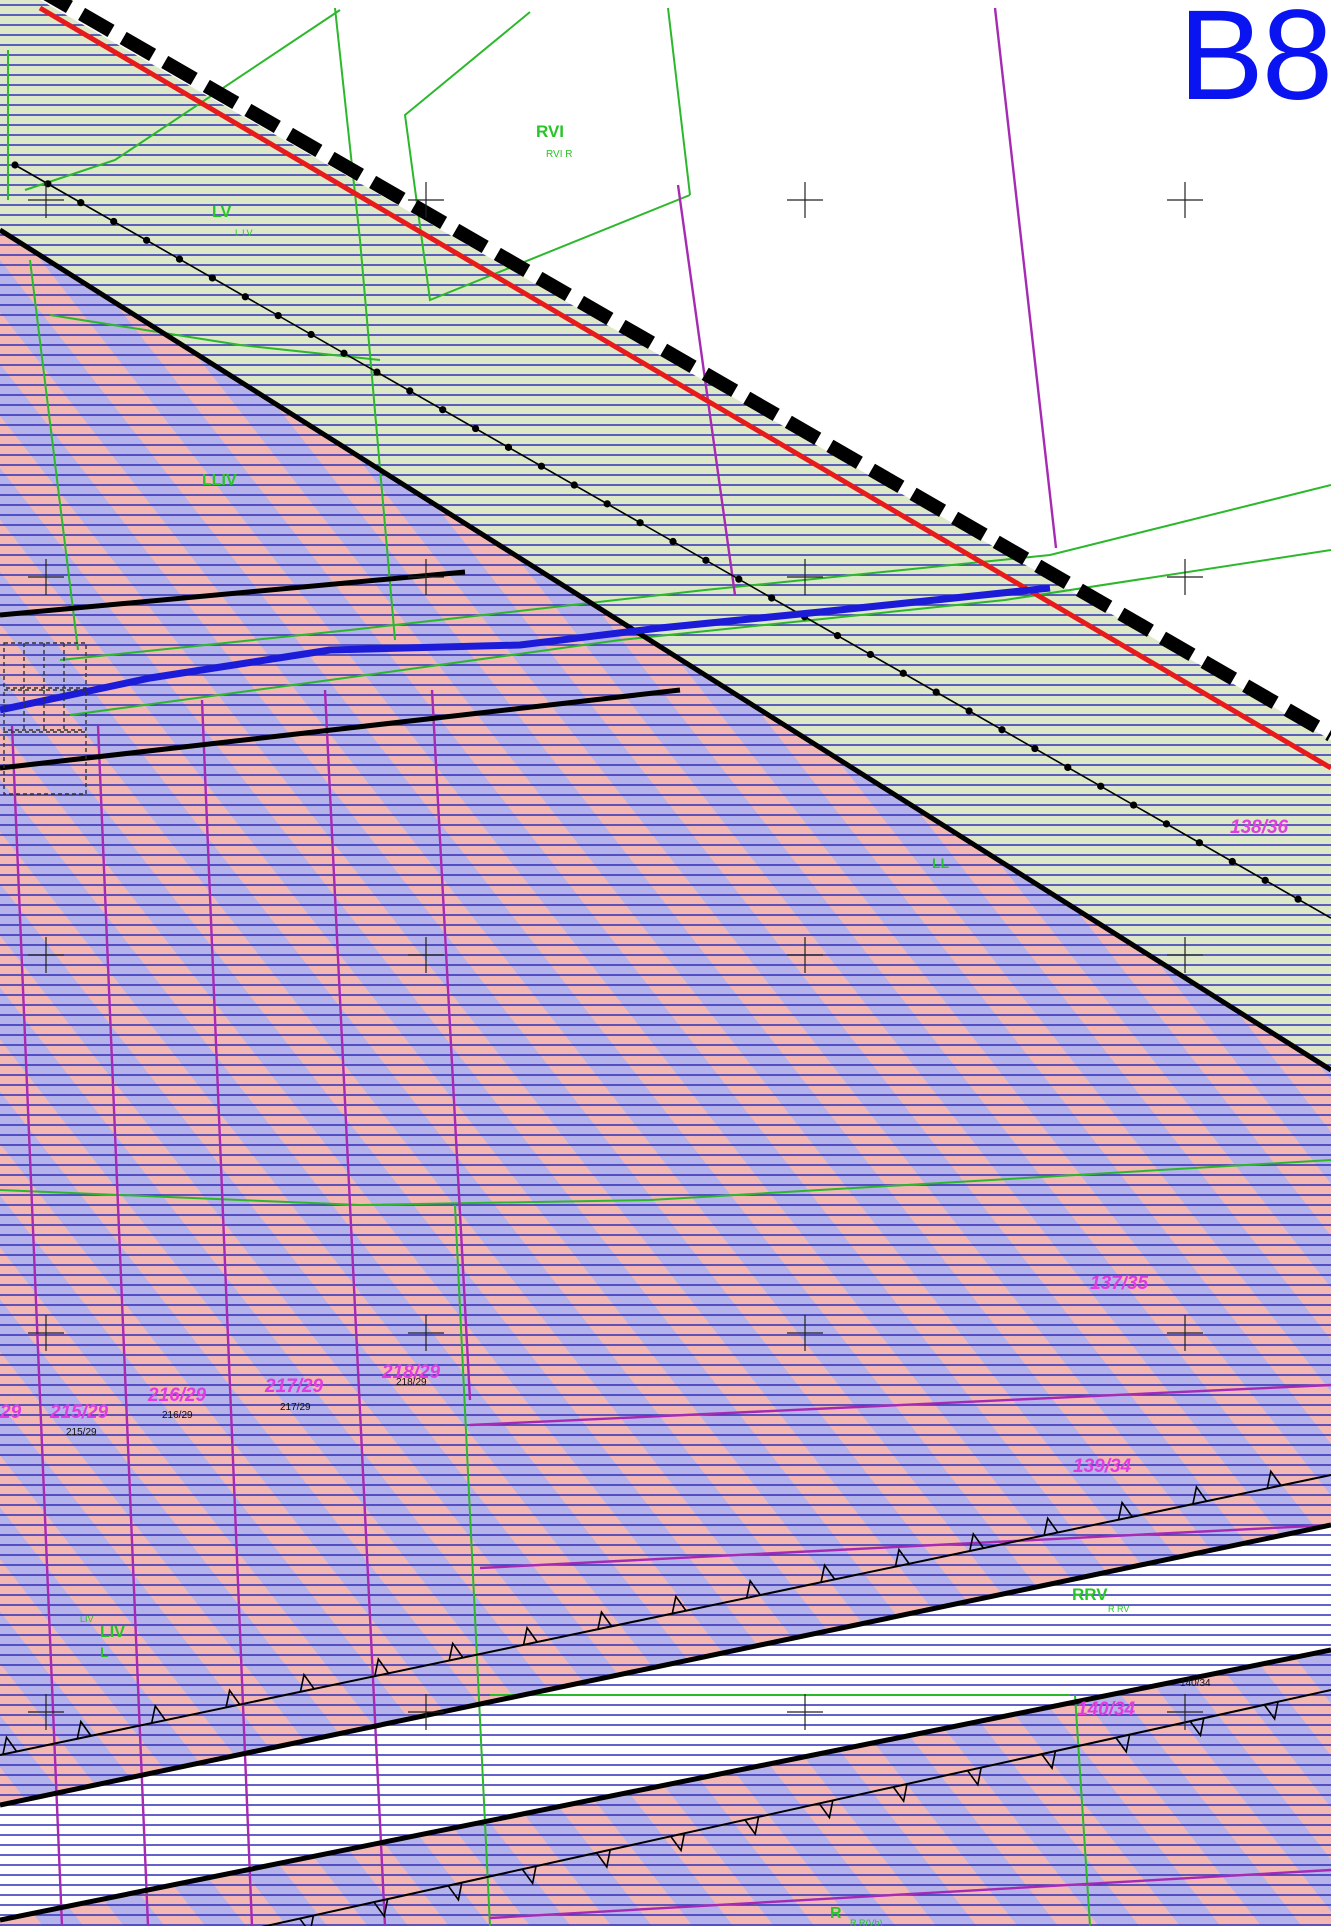 This screenshot has height=1926, width=1331. What do you see at coordinates (45, 718) in the screenshot?
I see `left-structures` at bounding box center [45, 718].